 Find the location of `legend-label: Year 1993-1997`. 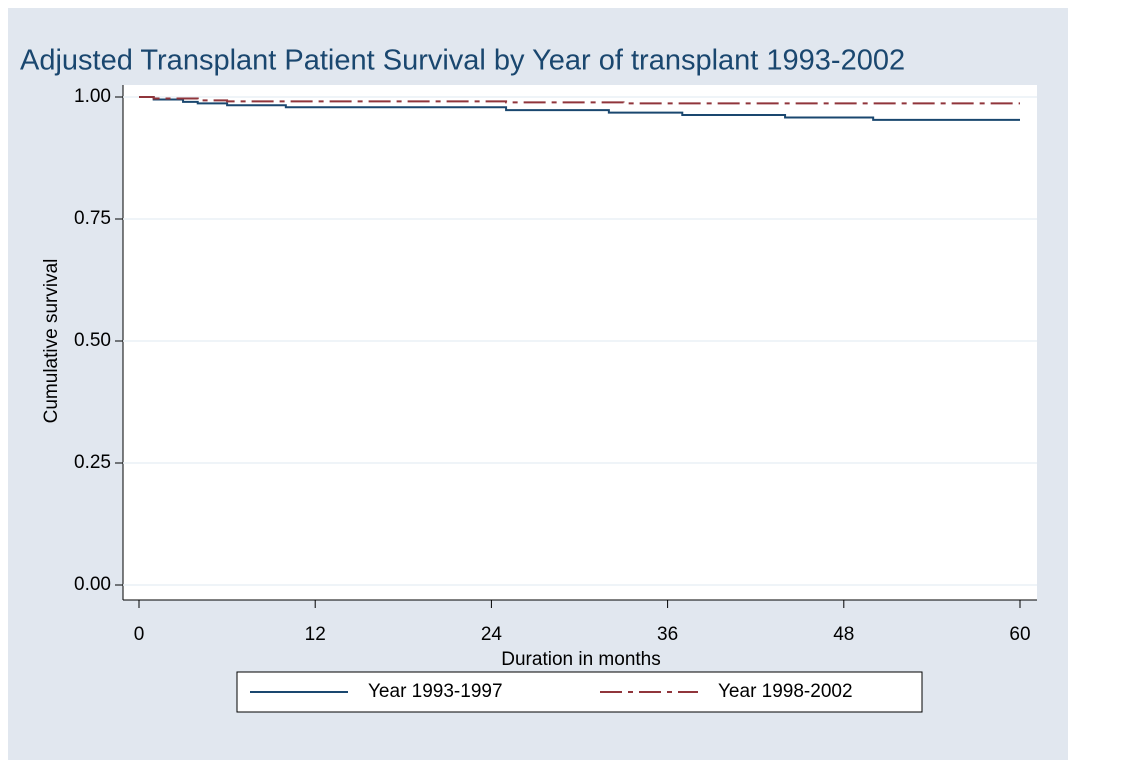

legend-label: Year 1993-1997 is located at coordinates (435, 691).